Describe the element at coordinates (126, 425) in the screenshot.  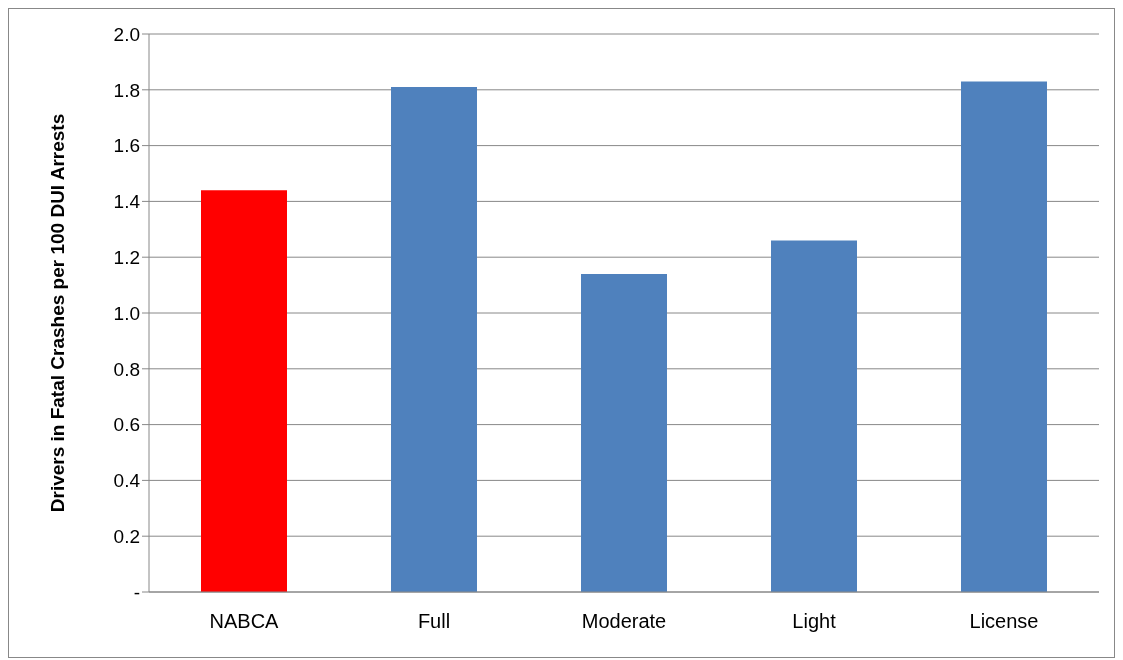
I see `y-tick-label: 0.6` at that location.